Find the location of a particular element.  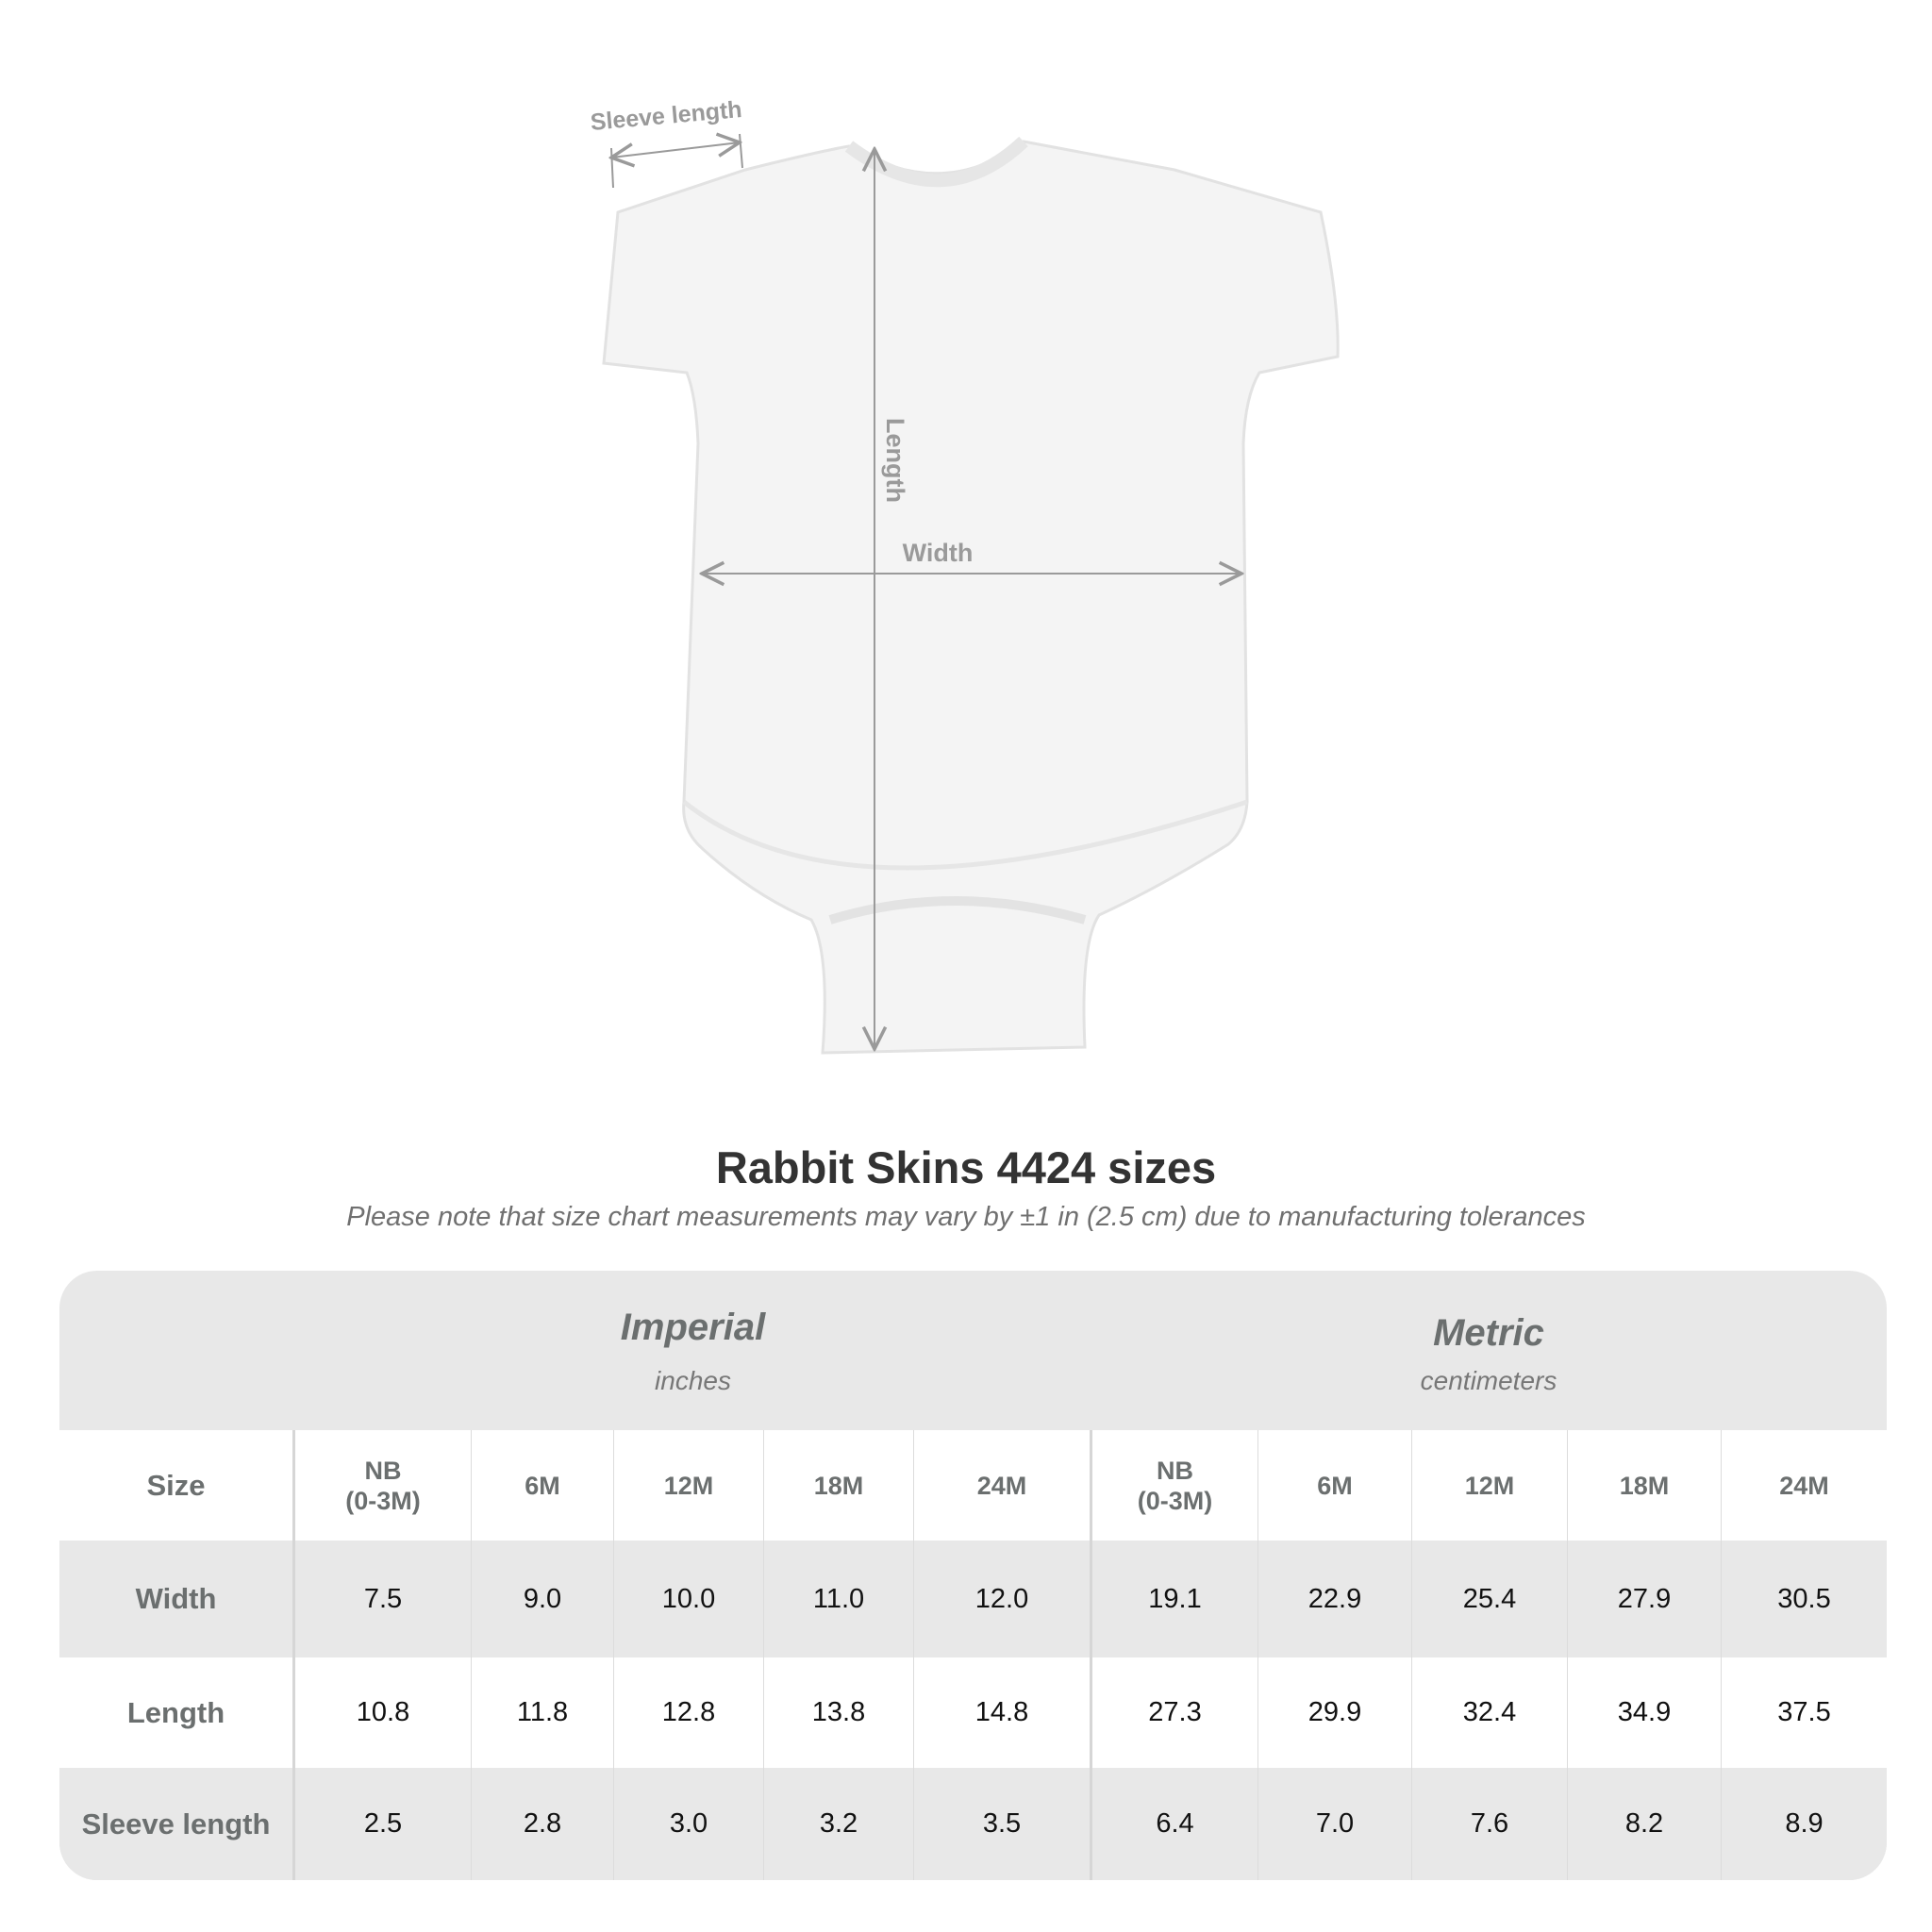

measurement-value: 7.6 is located at coordinates (1490, 1824).